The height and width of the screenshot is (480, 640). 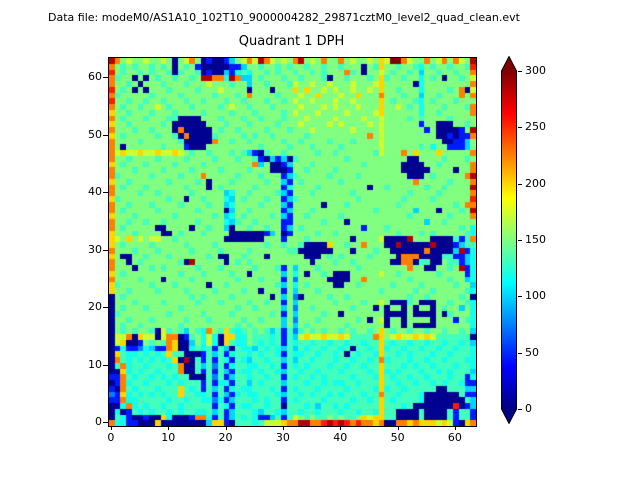 What do you see at coordinates (168, 437) in the screenshot?
I see `x-tick-label: 10` at bounding box center [168, 437].